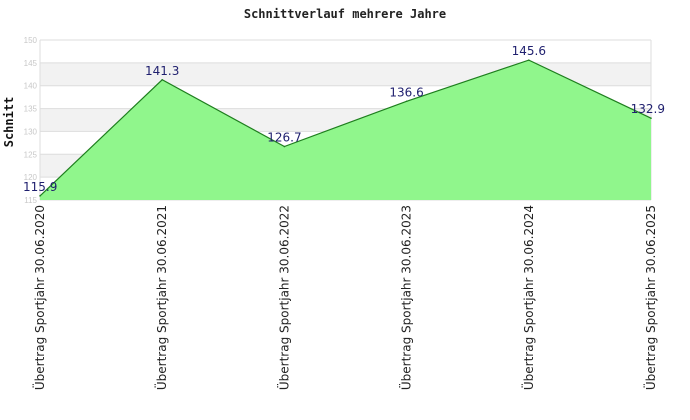 The height and width of the screenshot is (420, 690). What do you see at coordinates (31, 131) in the screenshot?
I see `y-tick-label: 130` at bounding box center [31, 131].